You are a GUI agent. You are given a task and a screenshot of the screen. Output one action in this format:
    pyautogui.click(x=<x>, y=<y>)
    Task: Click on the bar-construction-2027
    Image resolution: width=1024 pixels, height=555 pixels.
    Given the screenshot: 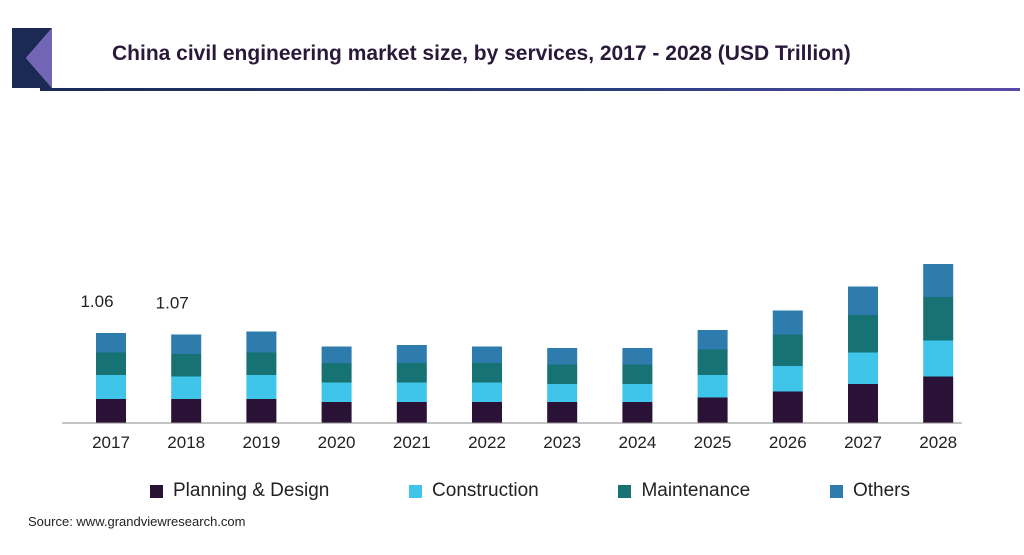 What is the action you would take?
    pyautogui.click(x=863, y=368)
    